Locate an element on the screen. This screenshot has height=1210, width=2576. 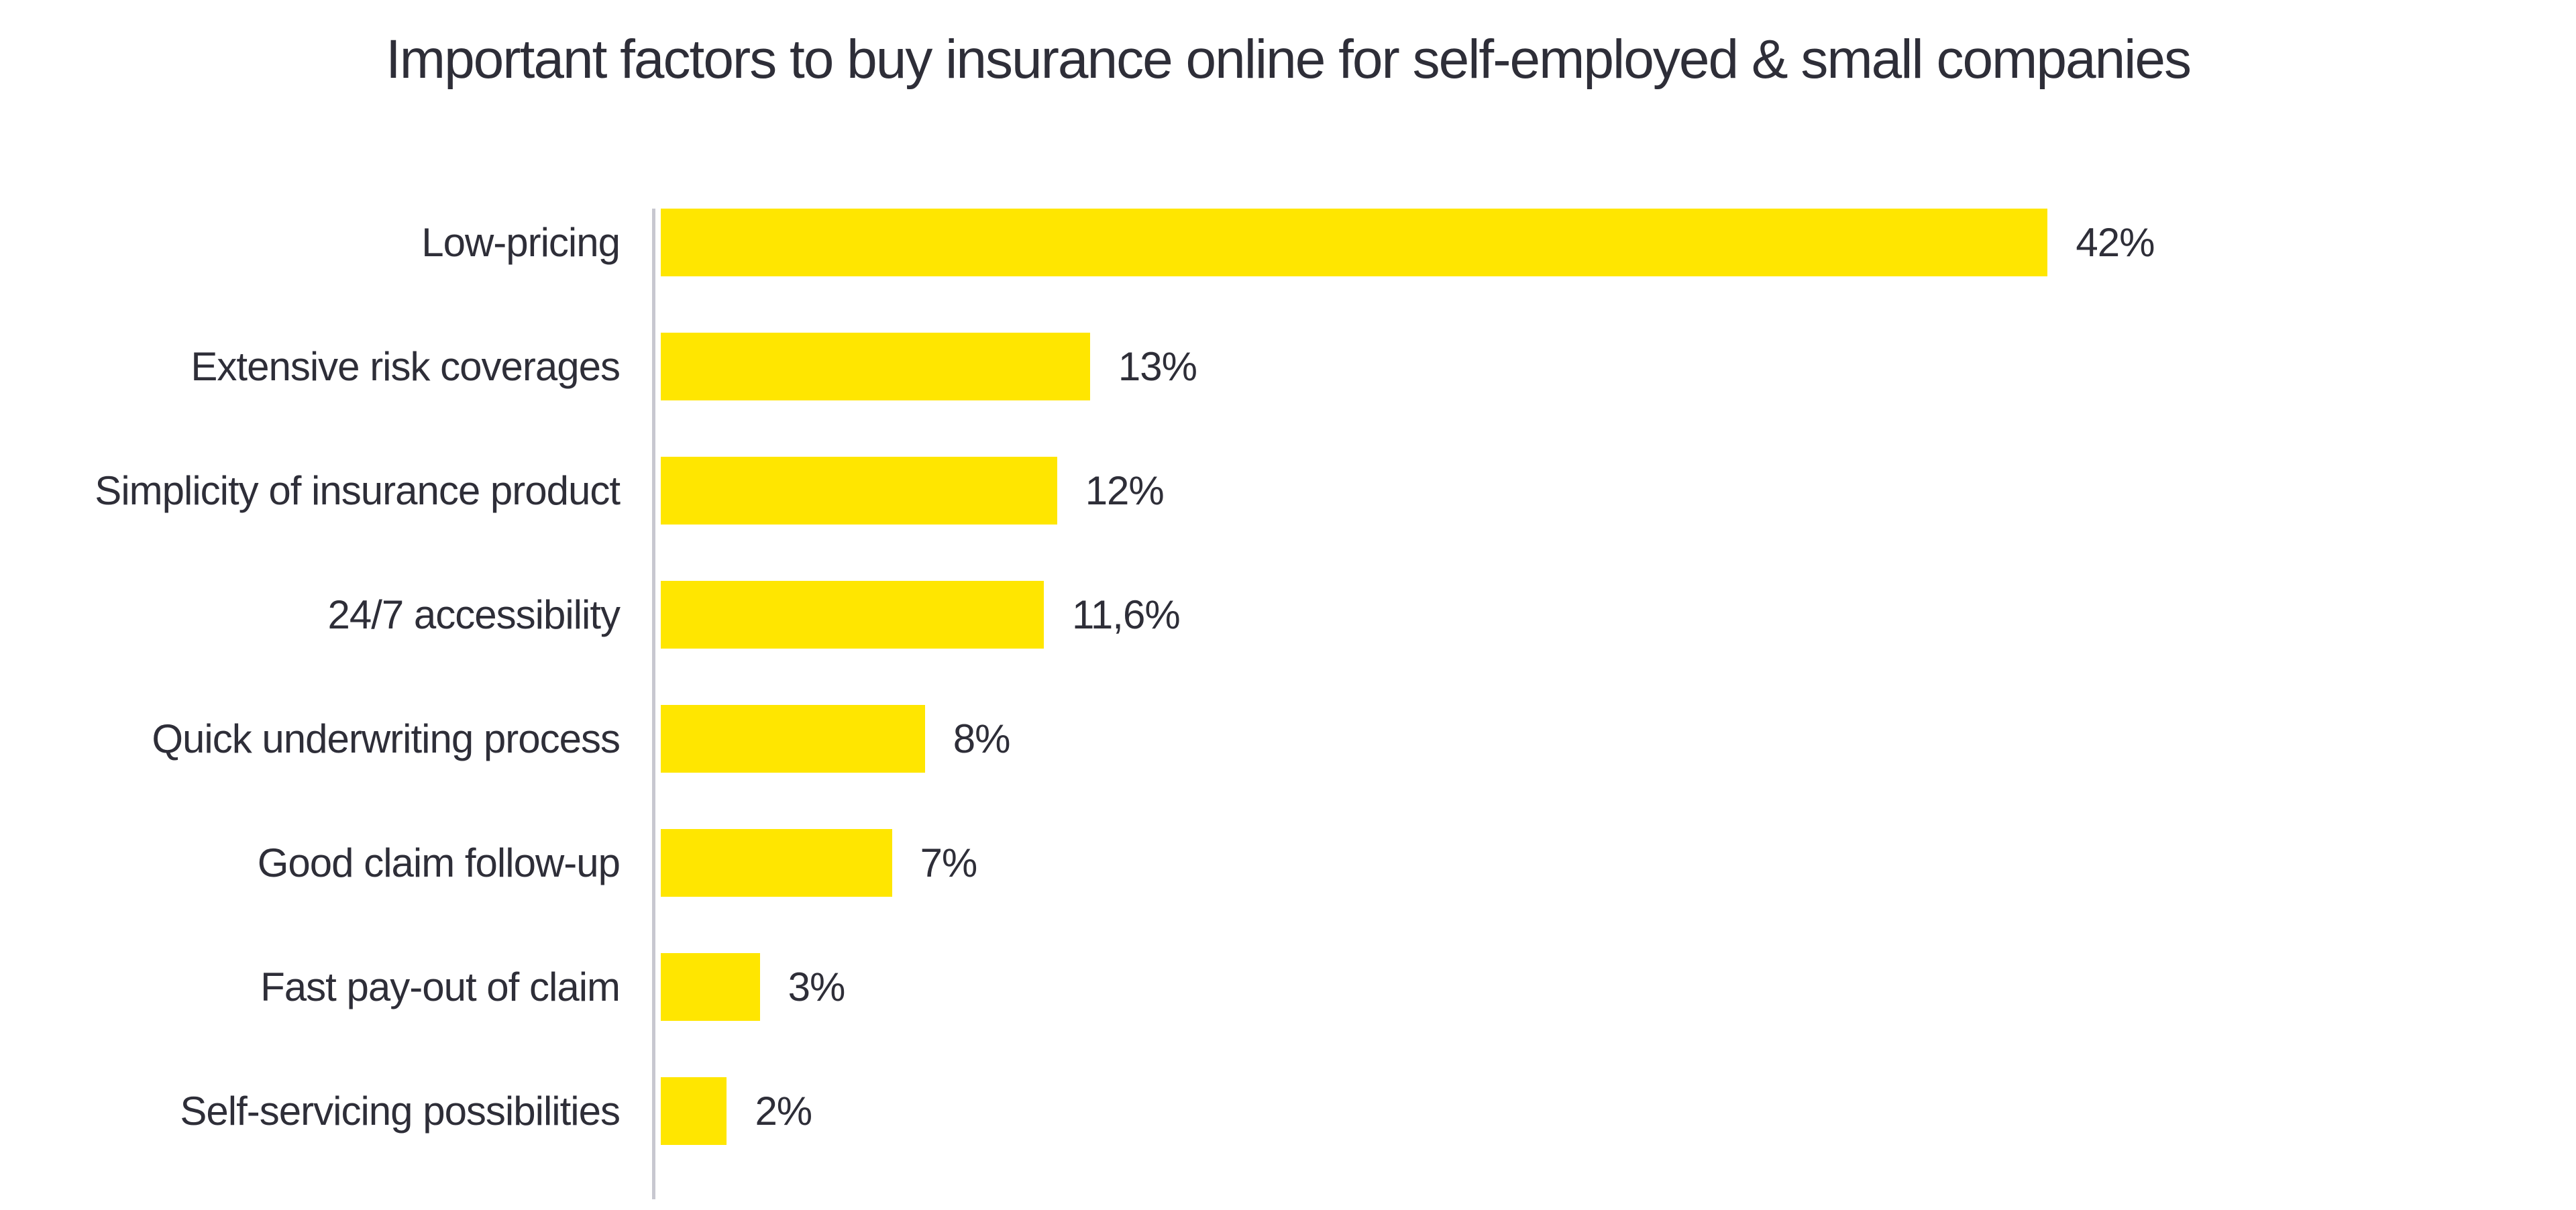
bar-cell: 8% is located at coordinates (1606, 739).